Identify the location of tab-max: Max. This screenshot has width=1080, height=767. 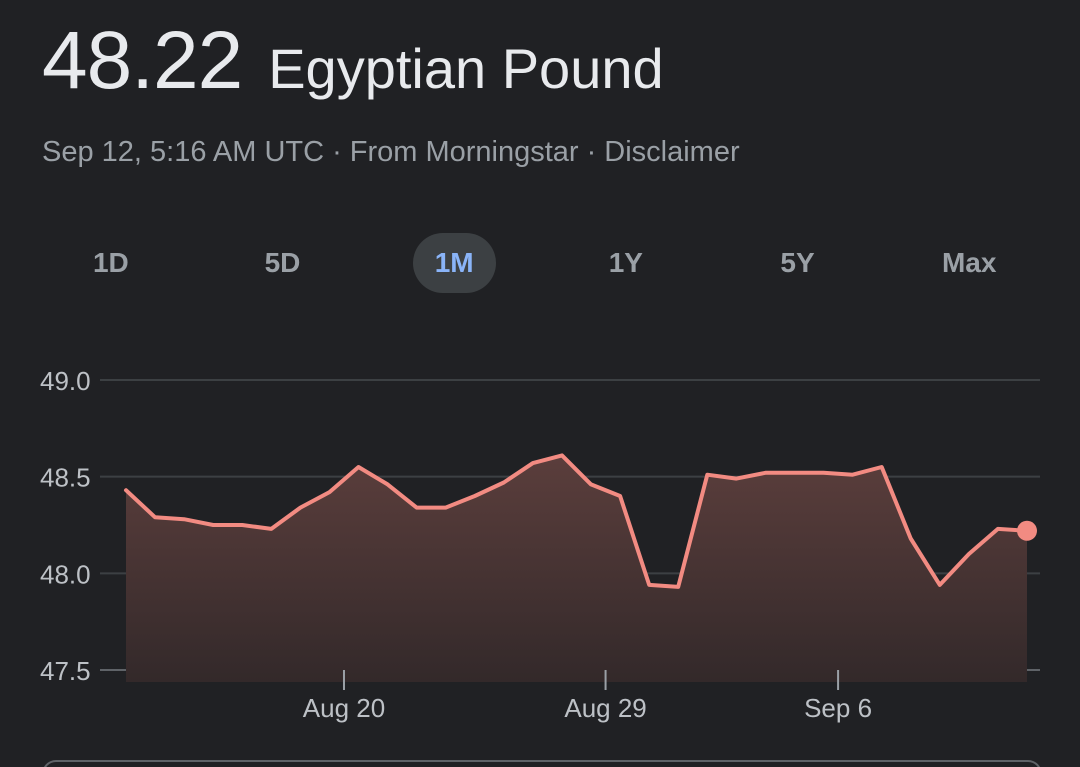
(969, 263).